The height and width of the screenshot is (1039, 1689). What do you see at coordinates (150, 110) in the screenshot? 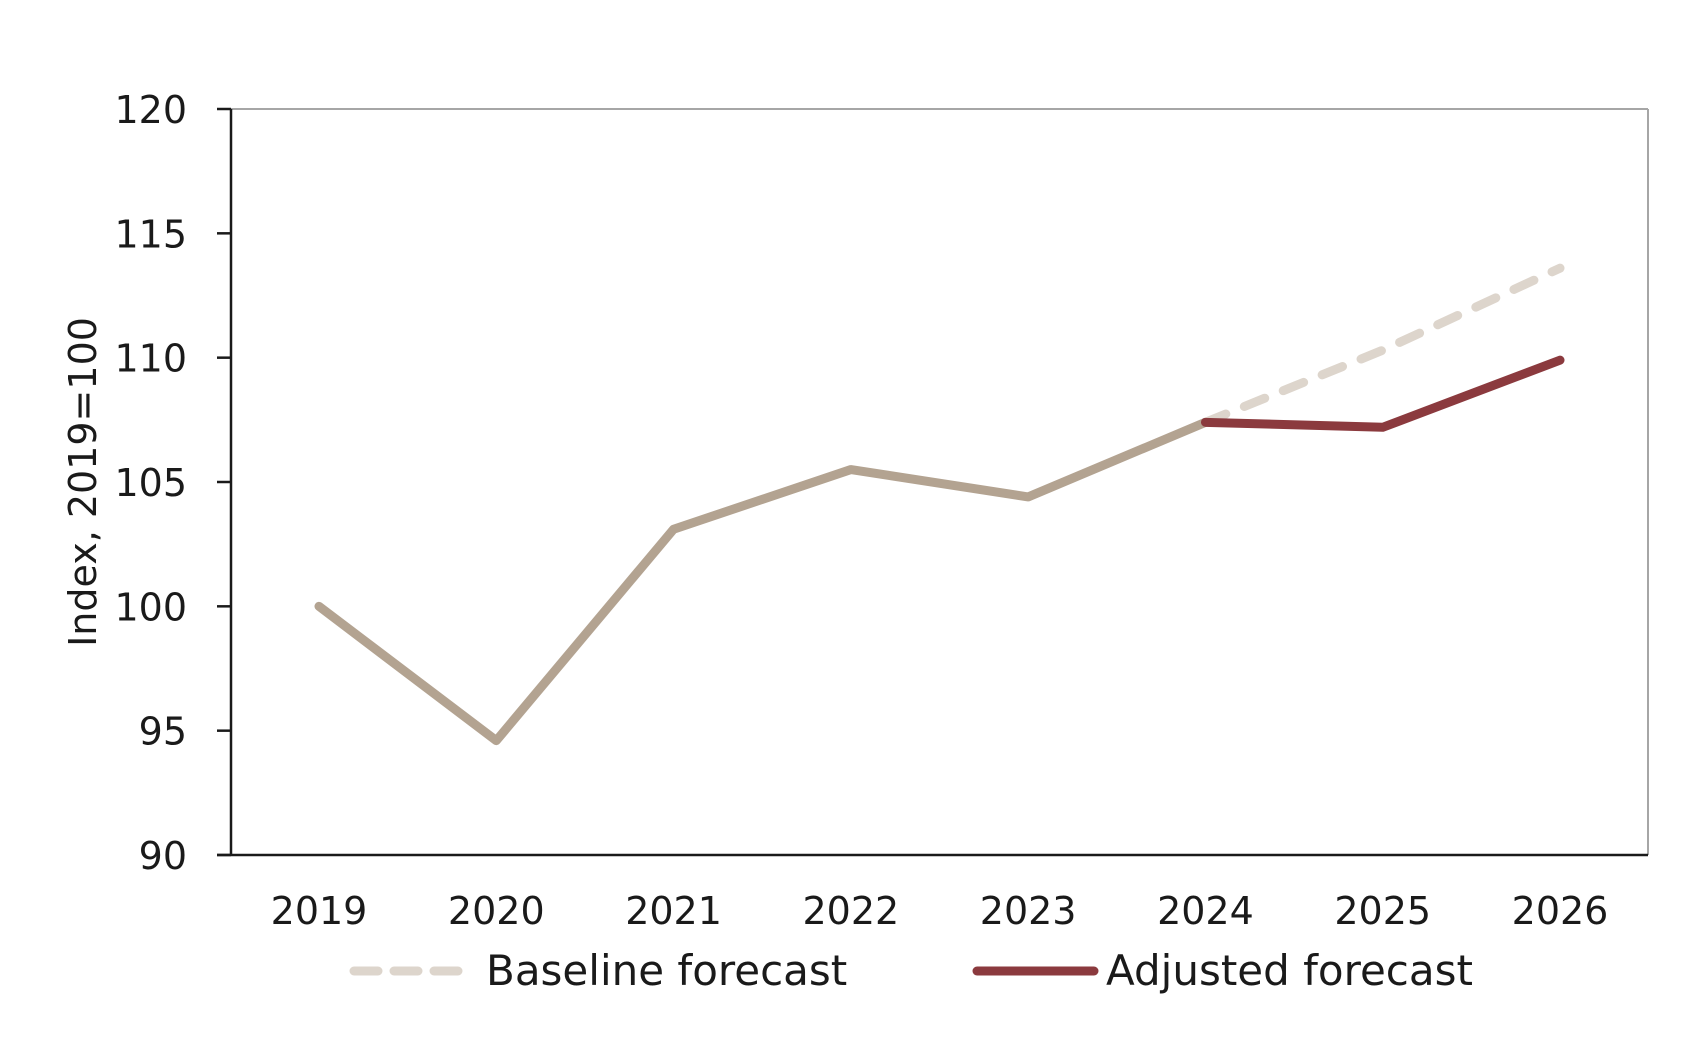
I see `y-tick-label: 120` at bounding box center [150, 110].